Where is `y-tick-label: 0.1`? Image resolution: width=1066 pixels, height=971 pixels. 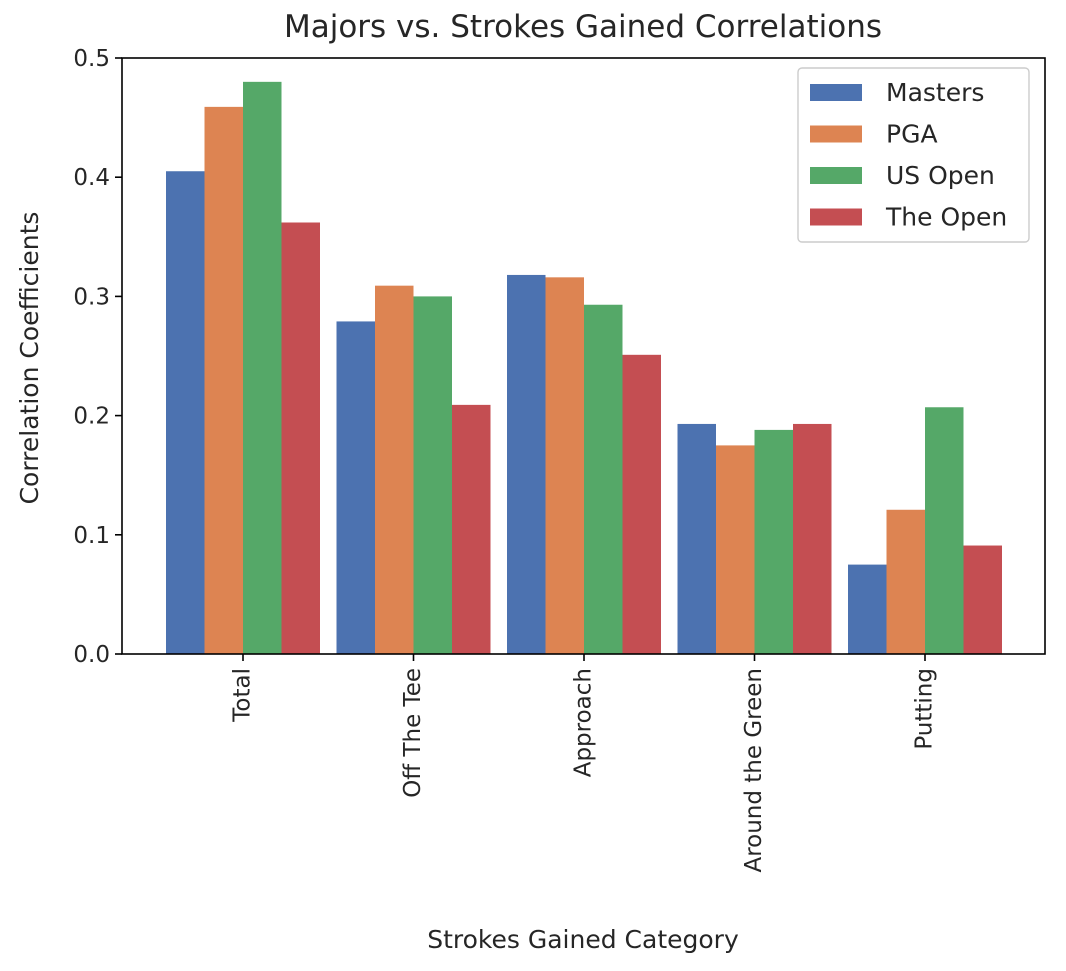
y-tick-label: 0.1 is located at coordinates (91, 536).